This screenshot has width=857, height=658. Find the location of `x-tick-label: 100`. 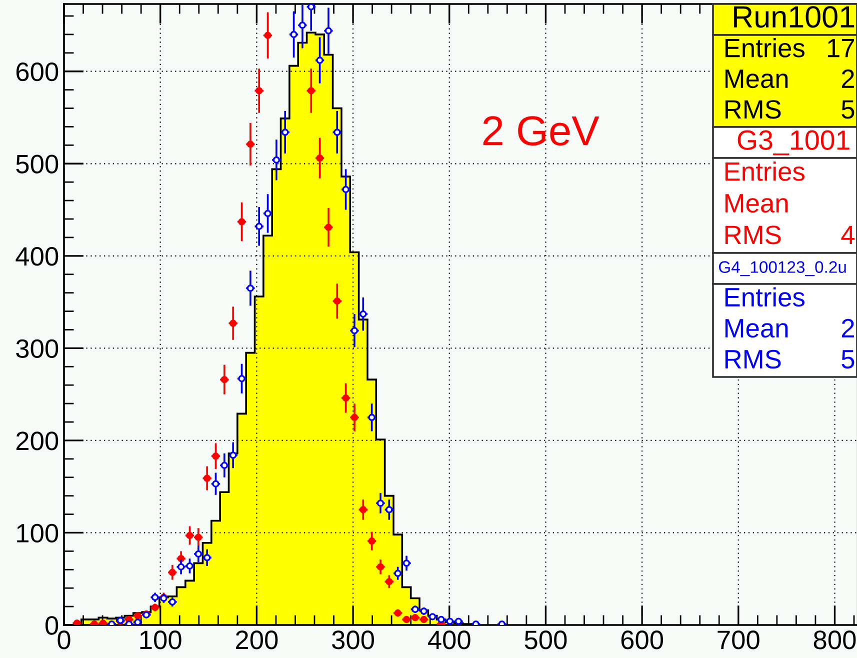

x-tick-label: 100 is located at coordinates (161, 640).